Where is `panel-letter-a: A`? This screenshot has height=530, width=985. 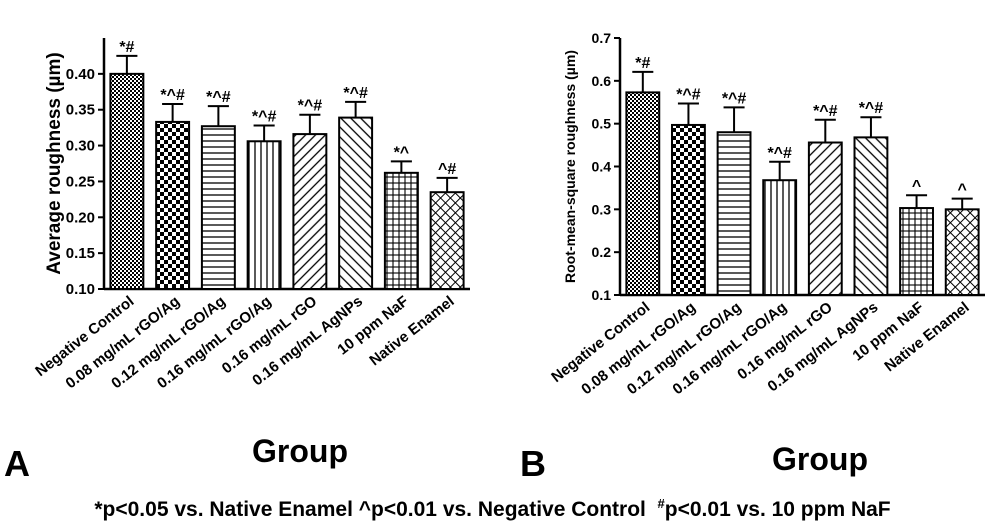 panel-letter-a: A is located at coordinates (17, 463).